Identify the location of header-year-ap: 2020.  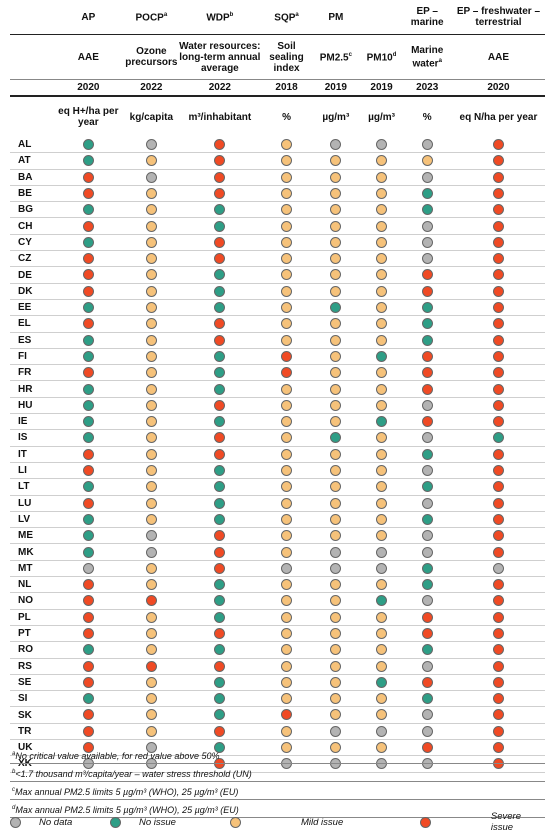
(88, 87).